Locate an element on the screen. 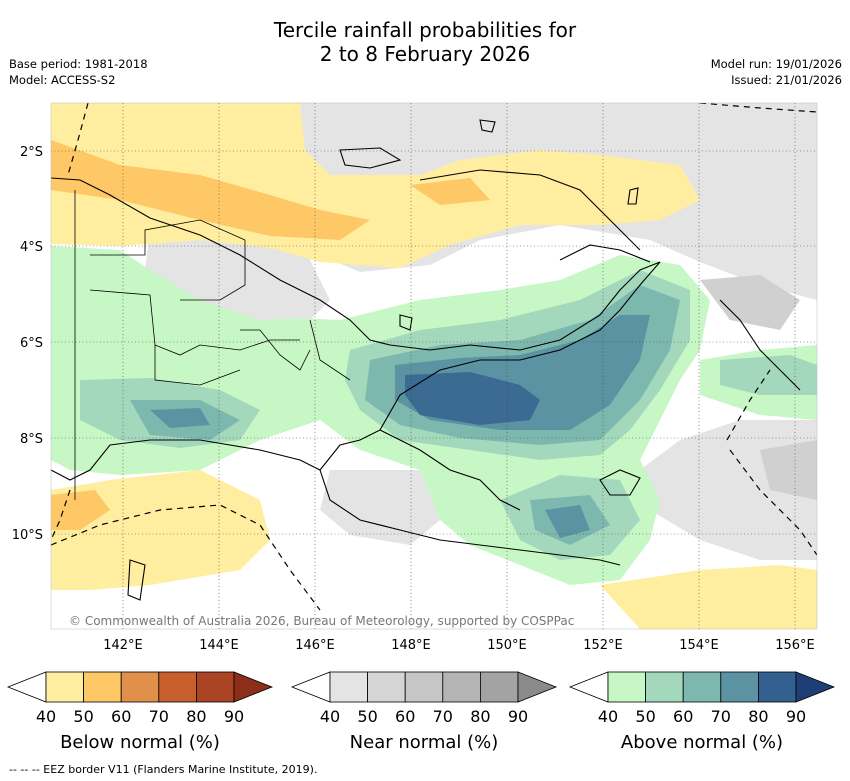 The image size is (850, 781). lon-label: 148°E is located at coordinates (411, 645).